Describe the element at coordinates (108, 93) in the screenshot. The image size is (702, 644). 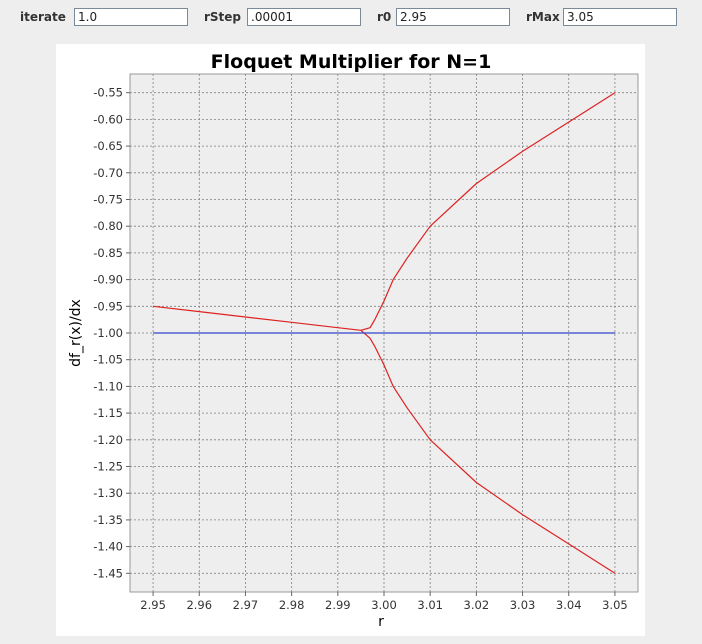
I see `y-tick-label: -0.55` at that location.